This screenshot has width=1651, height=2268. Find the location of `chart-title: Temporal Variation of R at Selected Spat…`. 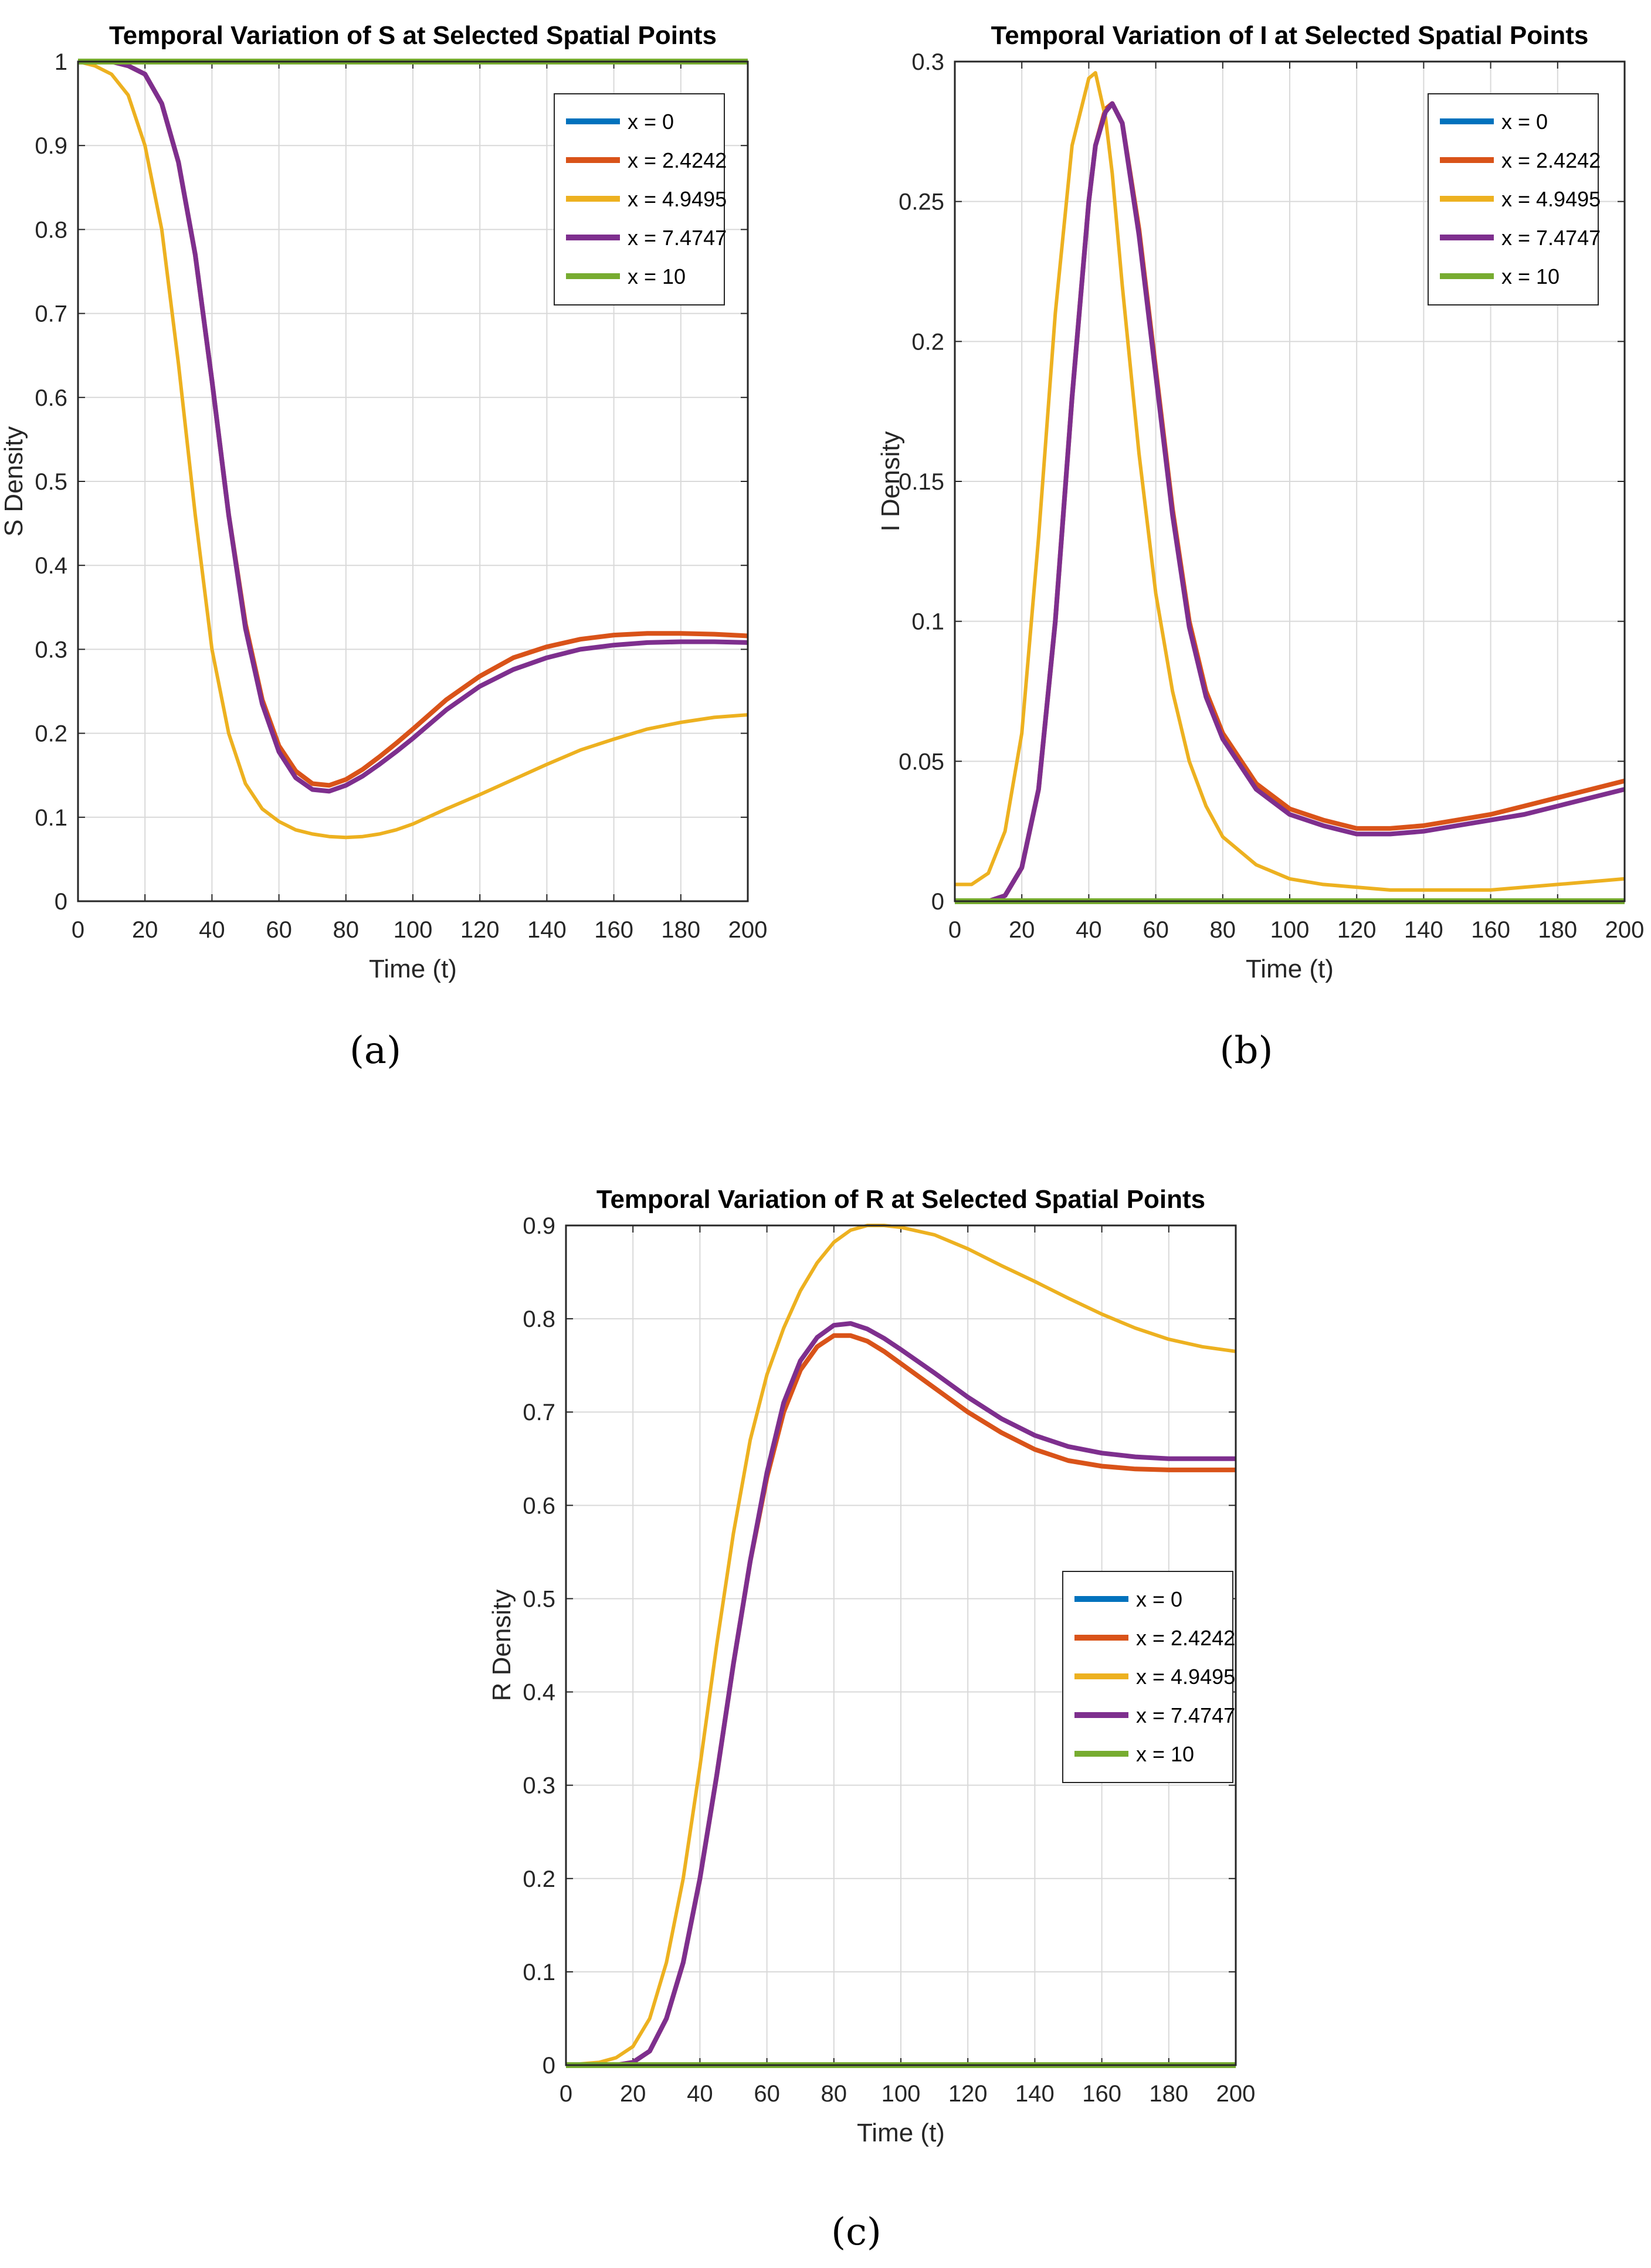

chart-title: Temporal Variation of R at Selected Spat… is located at coordinates (900, 1199).